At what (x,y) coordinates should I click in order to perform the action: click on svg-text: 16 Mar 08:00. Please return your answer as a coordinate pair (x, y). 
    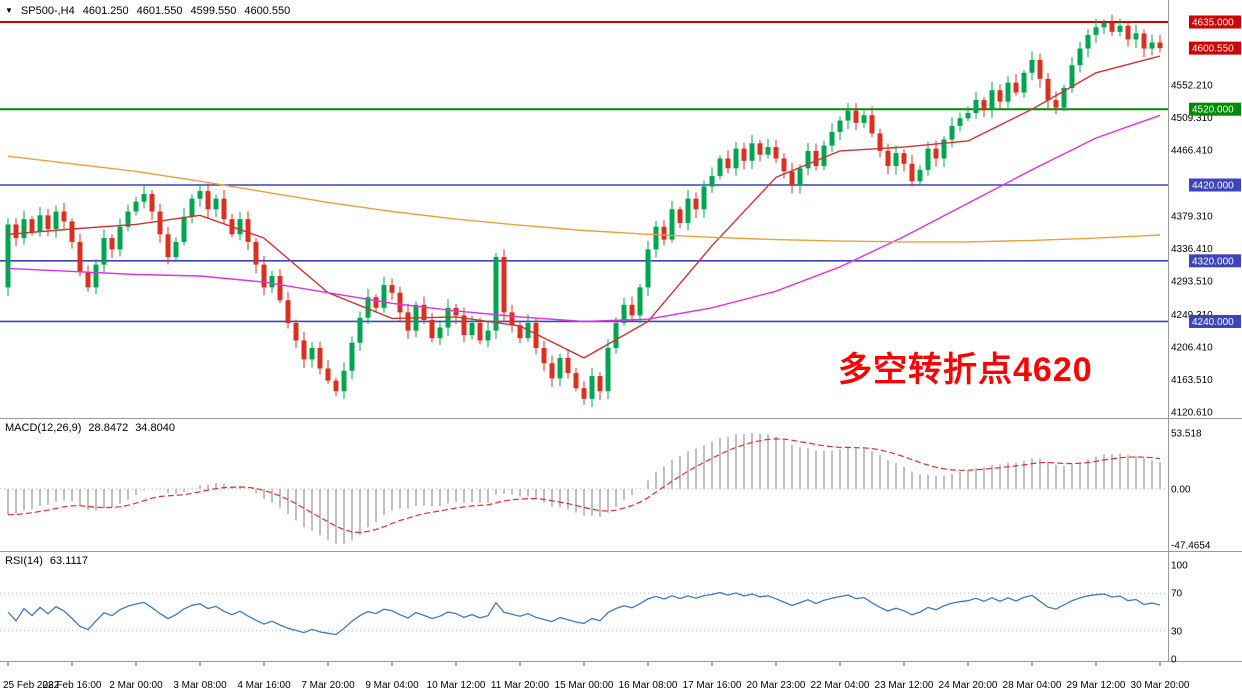
    Looking at the image, I should click on (648, 685).